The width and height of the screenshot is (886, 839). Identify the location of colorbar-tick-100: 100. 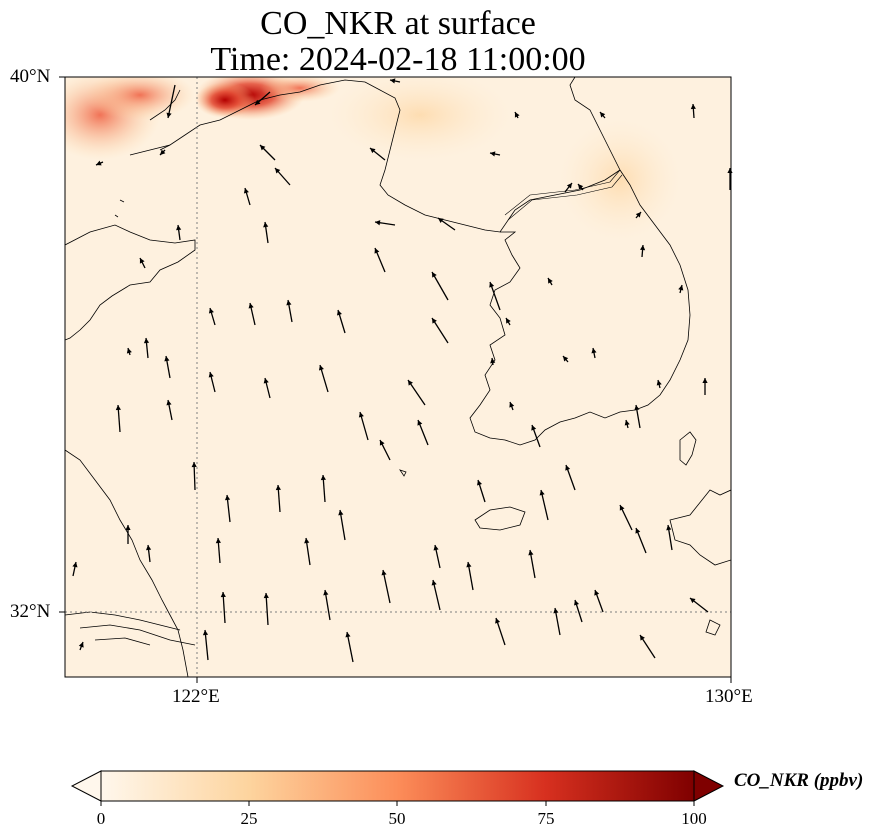
(694, 818).